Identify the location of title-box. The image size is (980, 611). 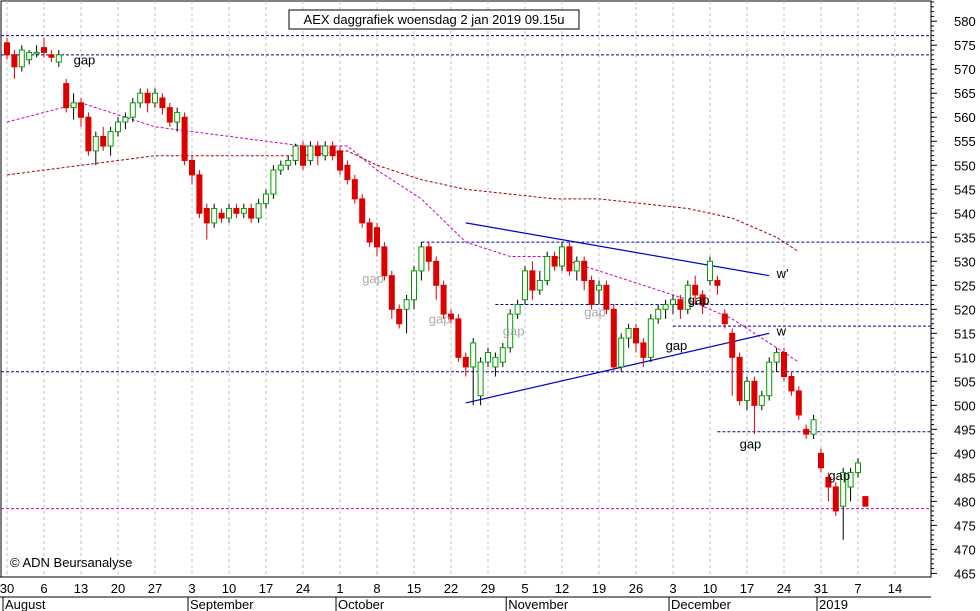
(434, 19).